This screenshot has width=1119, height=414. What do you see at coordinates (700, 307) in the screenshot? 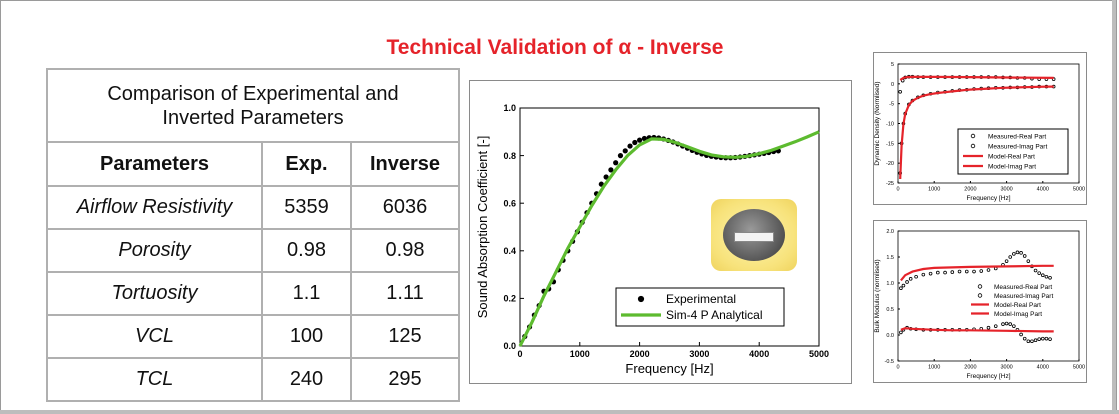
I see `legend-box` at bounding box center [700, 307].